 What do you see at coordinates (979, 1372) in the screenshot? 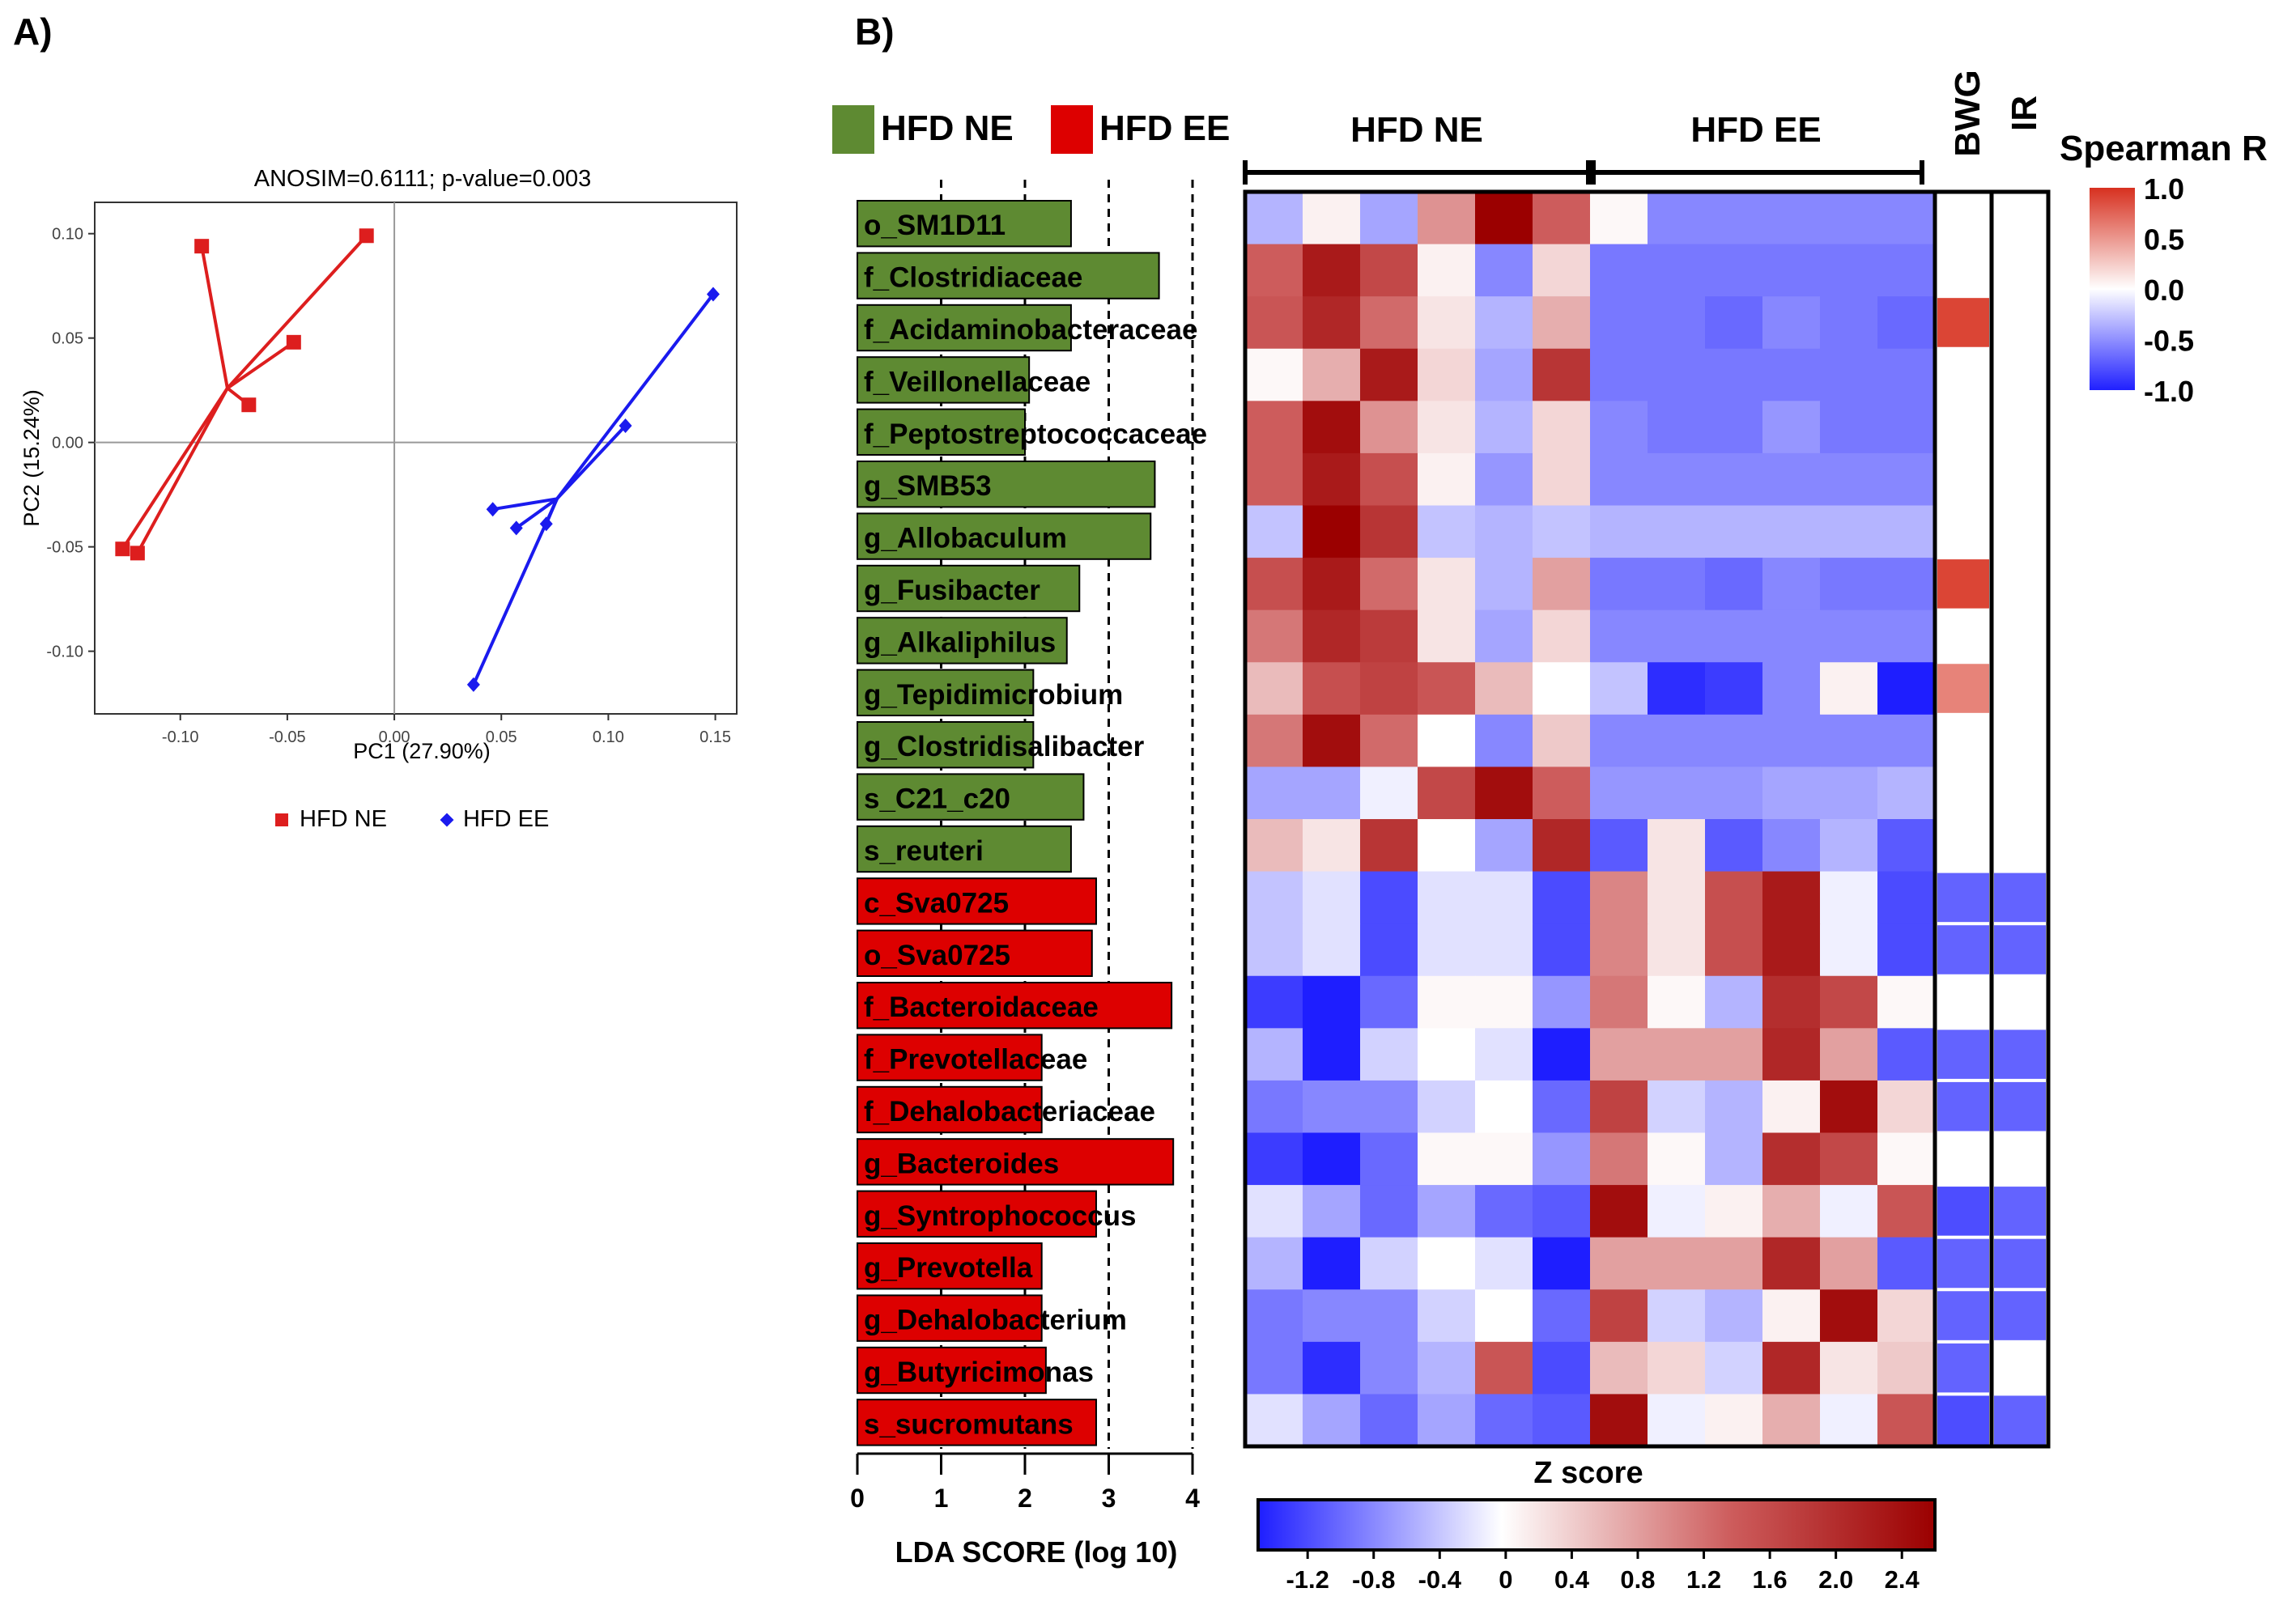
I see `lda-bar-label: g_Butyricimonas` at bounding box center [979, 1372].